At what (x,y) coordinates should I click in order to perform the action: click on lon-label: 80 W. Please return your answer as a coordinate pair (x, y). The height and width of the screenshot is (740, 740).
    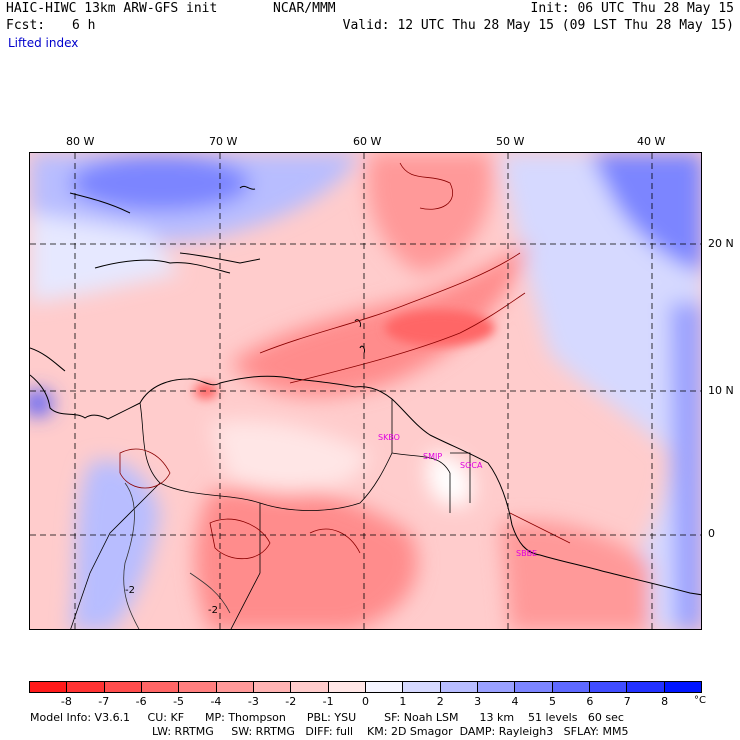
    Looking at the image, I should click on (80, 141).